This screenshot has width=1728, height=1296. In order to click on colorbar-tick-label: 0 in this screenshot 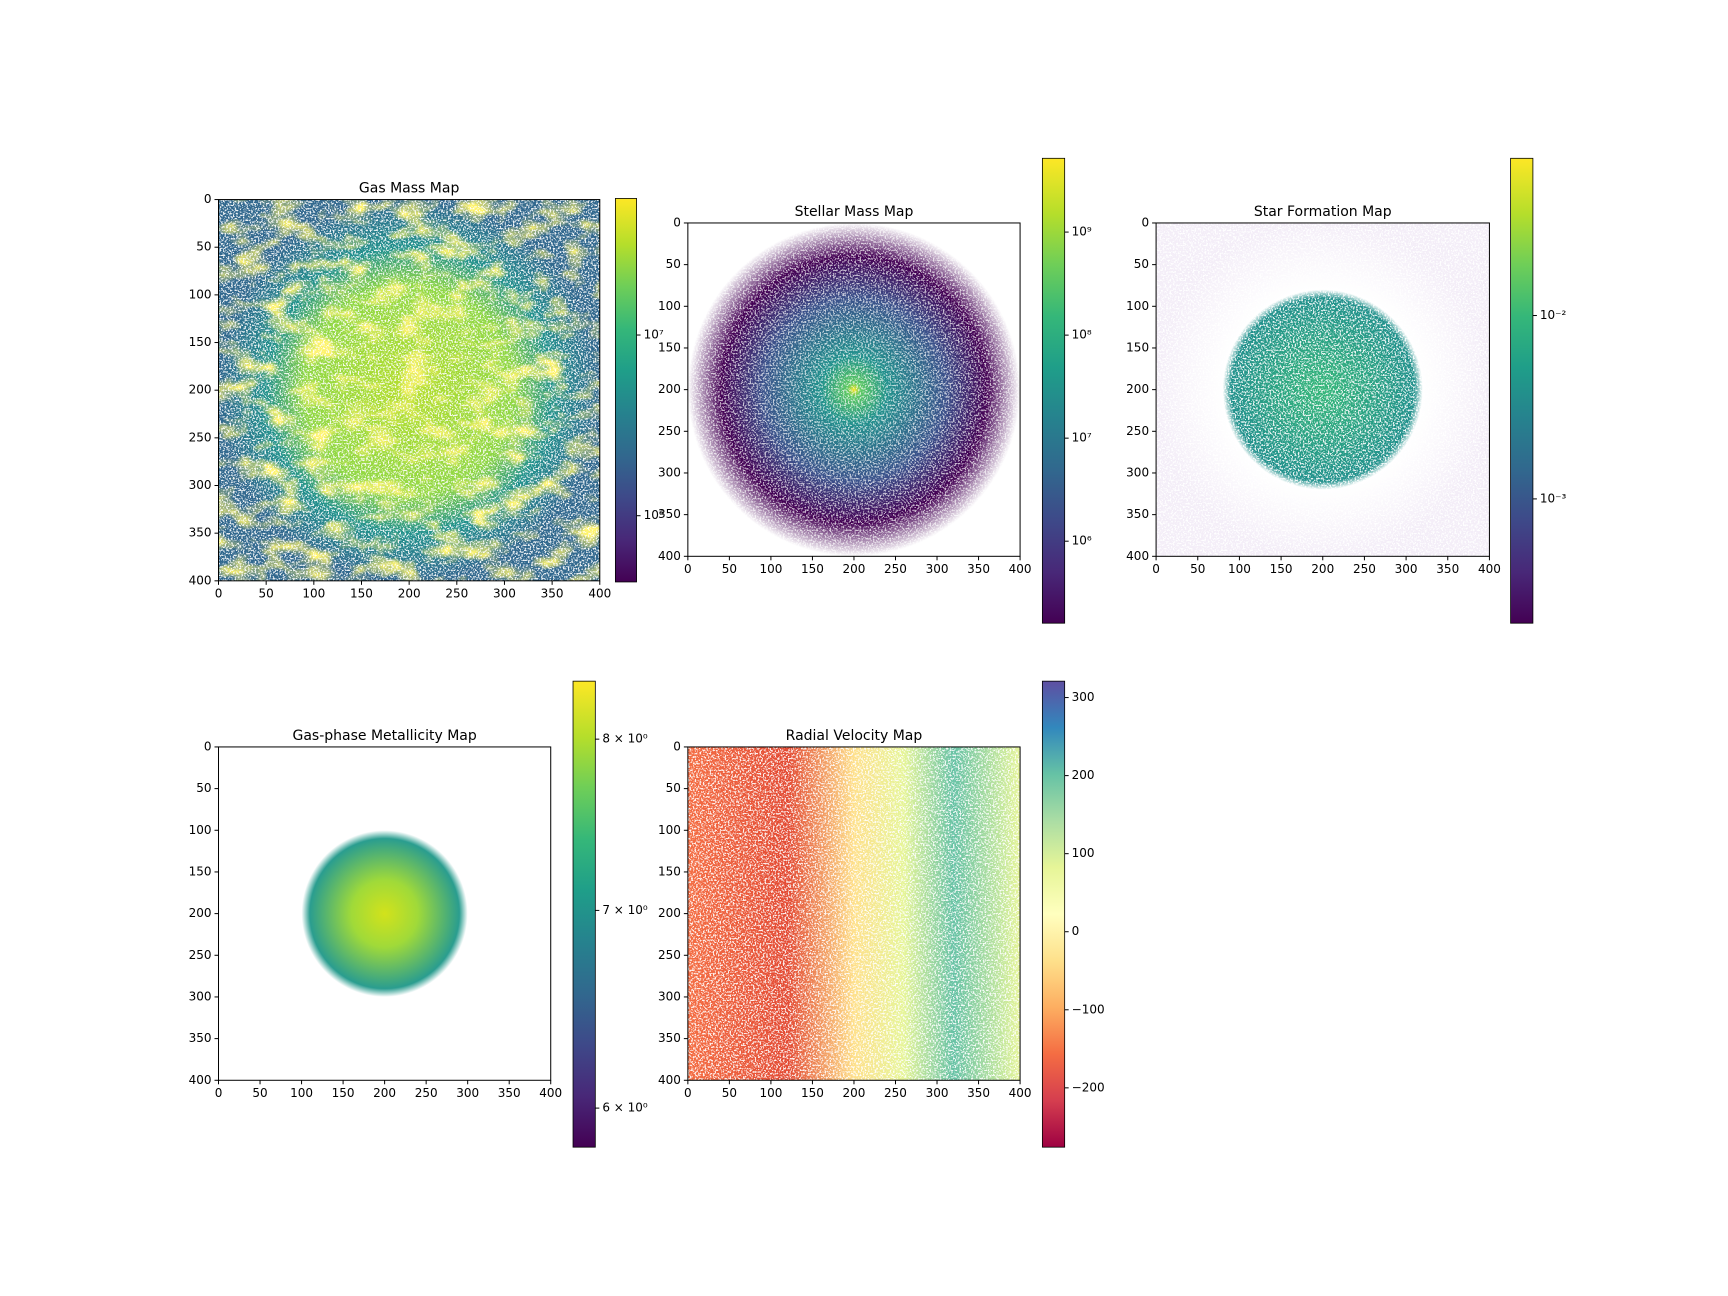, I will do `click(1076, 931)`.